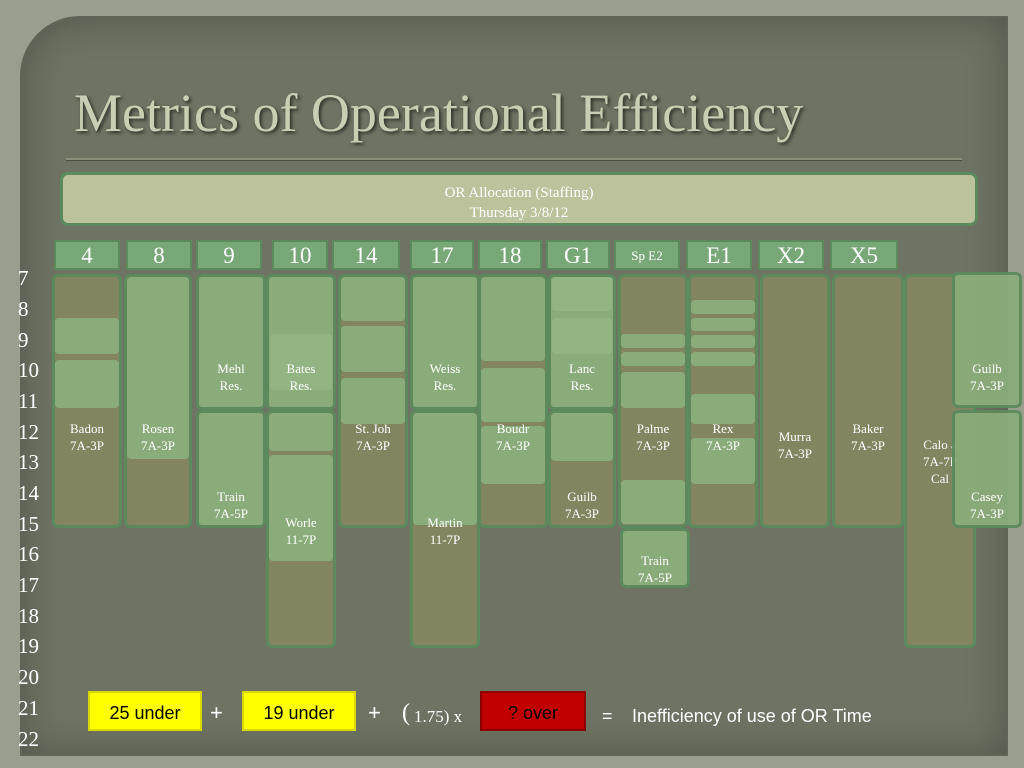 This screenshot has width=1024, height=768. Describe the element at coordinates (514, 159) in the screenshot. I see `title-divider` at that location.